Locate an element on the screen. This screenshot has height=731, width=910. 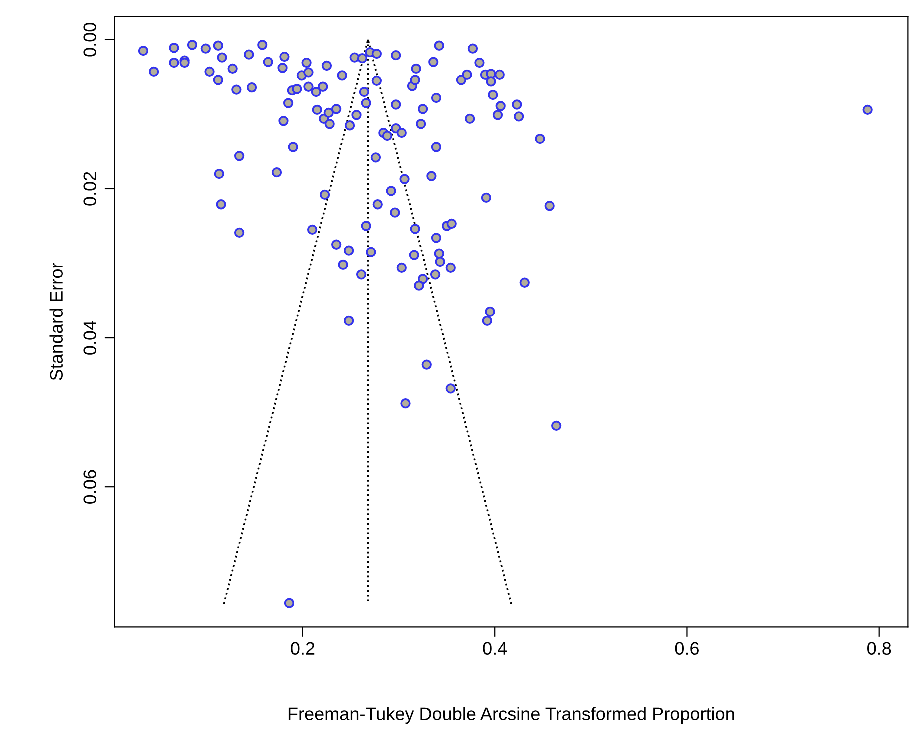
x-tick-label: 0.6 is located at coordinates (687, 649).